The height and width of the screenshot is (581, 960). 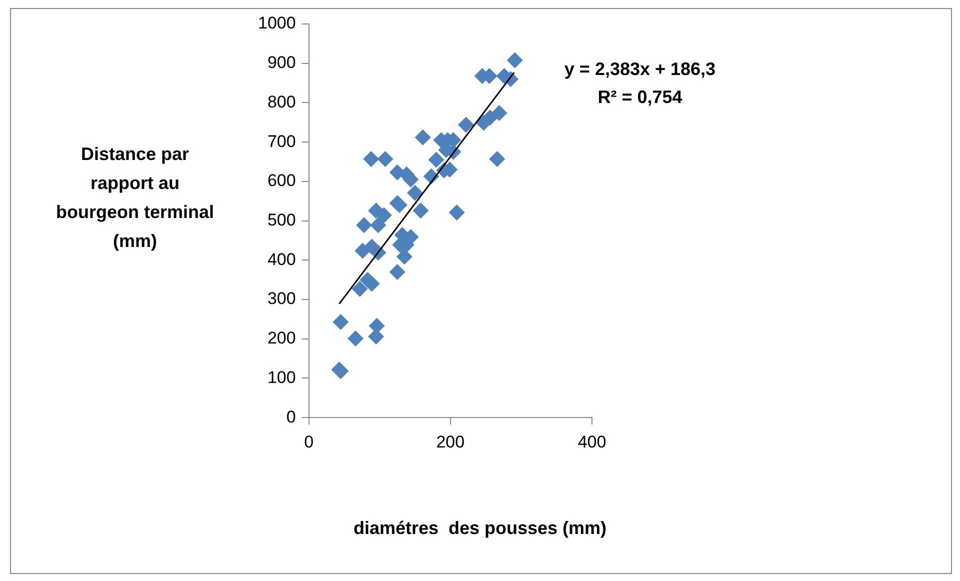 I want to click on x-tick-label: 400, so click(x=592, y=442).